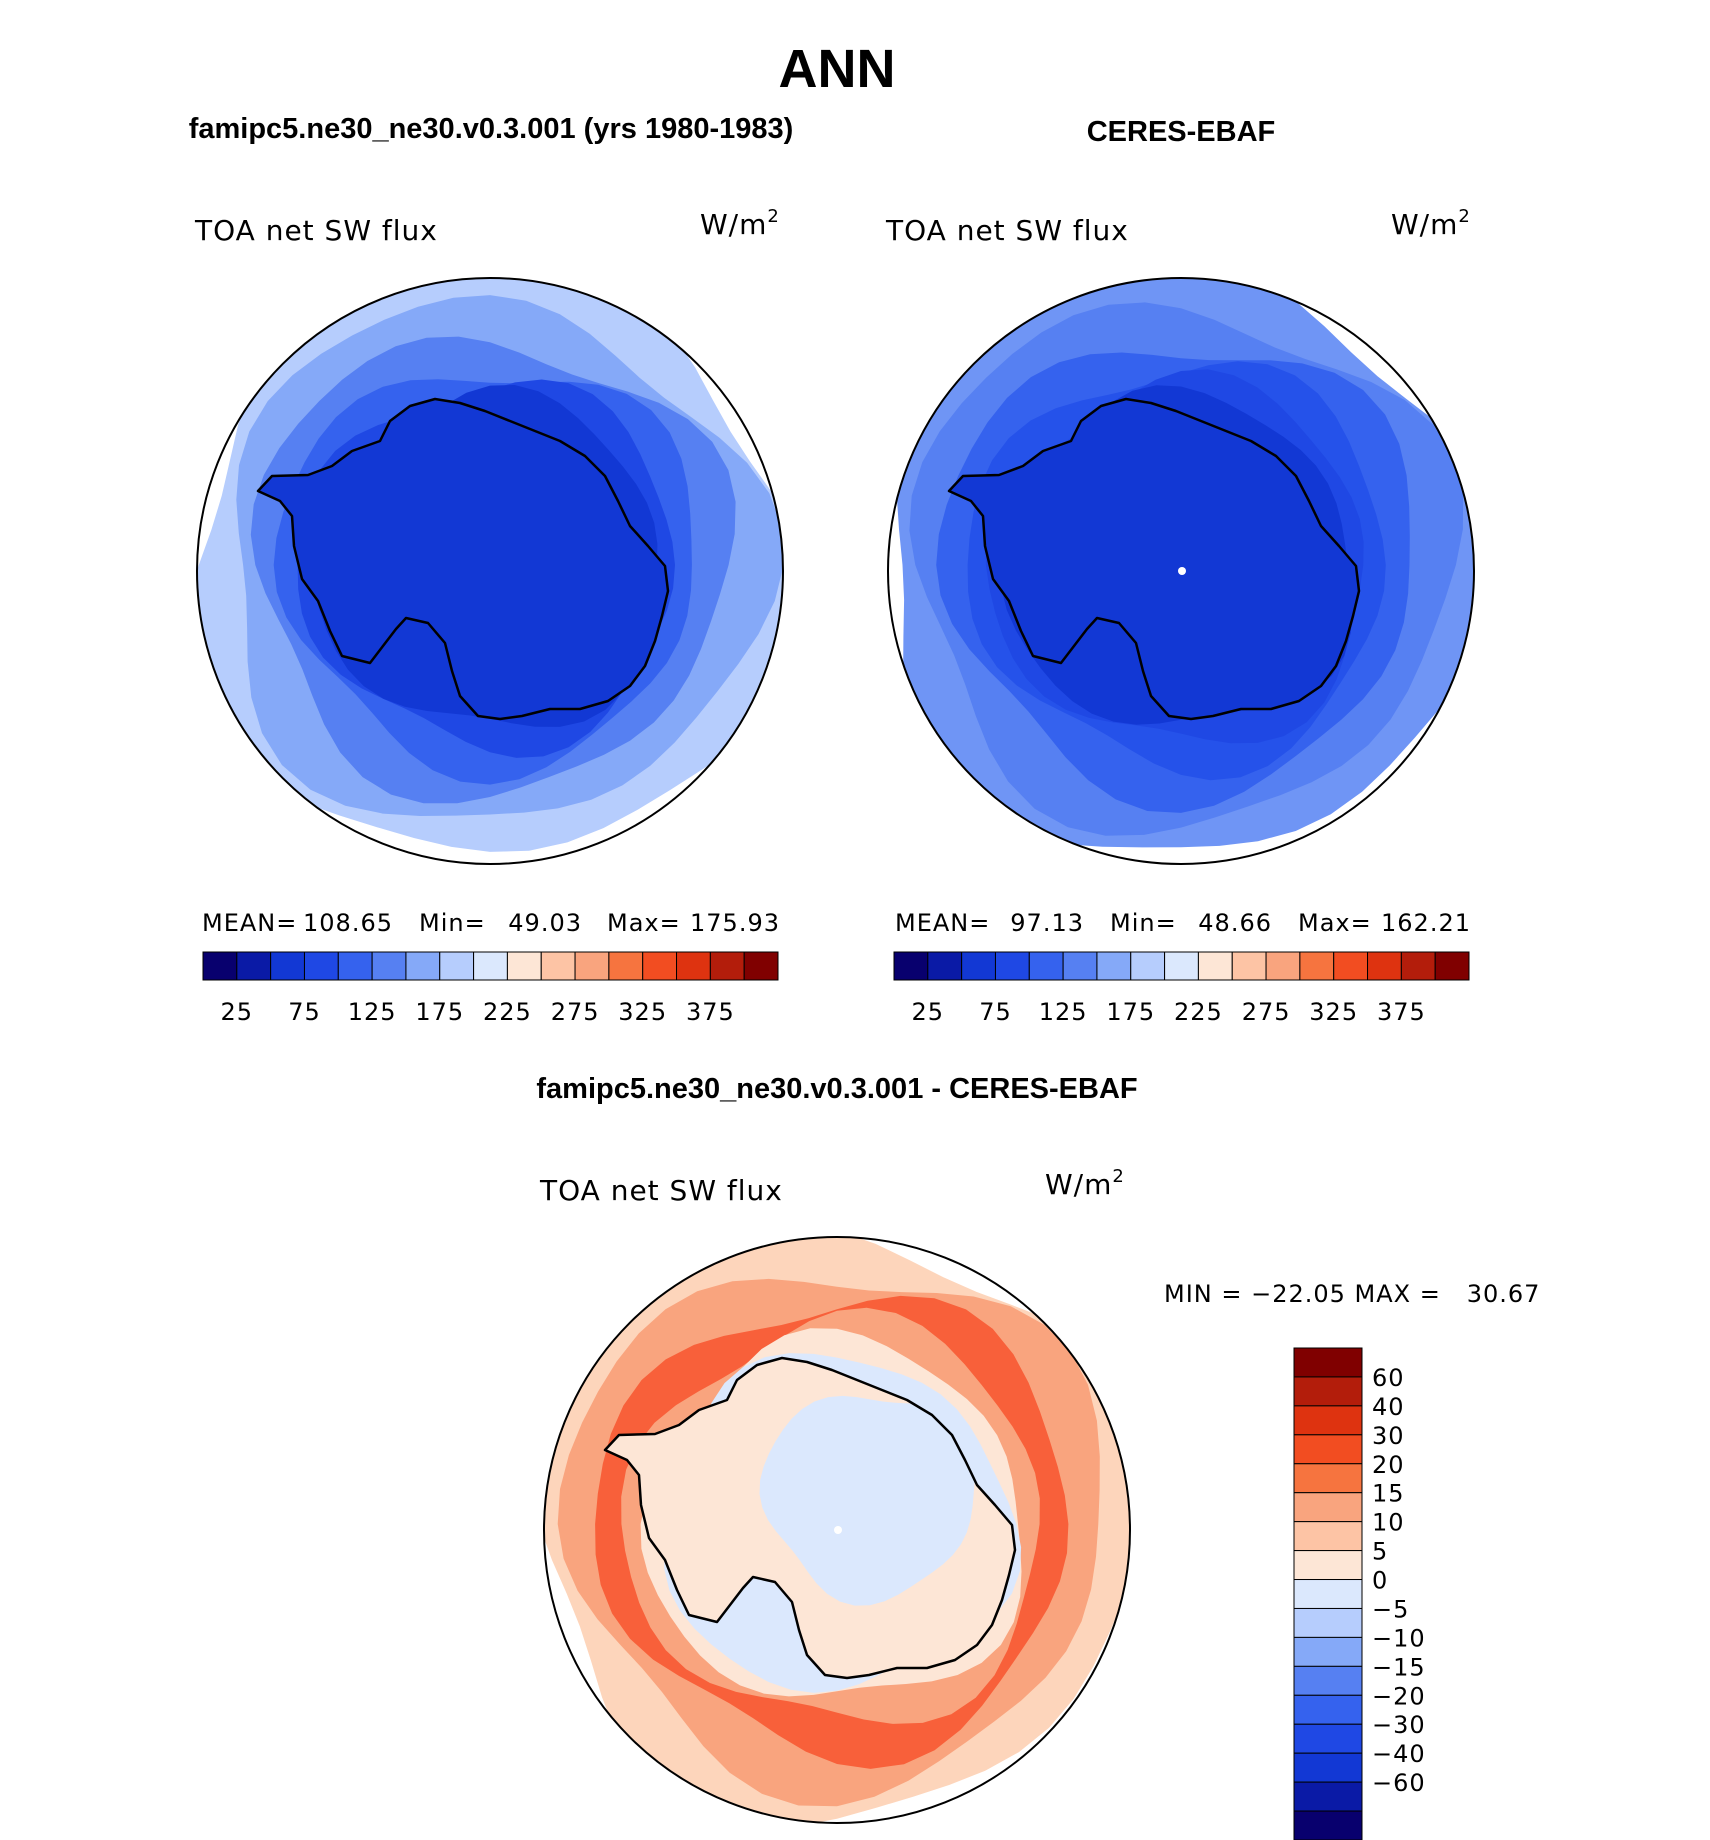 The image size is (1710, 1840). I want to click on colorbar-tick-label: 10, so click(1388, 1523).